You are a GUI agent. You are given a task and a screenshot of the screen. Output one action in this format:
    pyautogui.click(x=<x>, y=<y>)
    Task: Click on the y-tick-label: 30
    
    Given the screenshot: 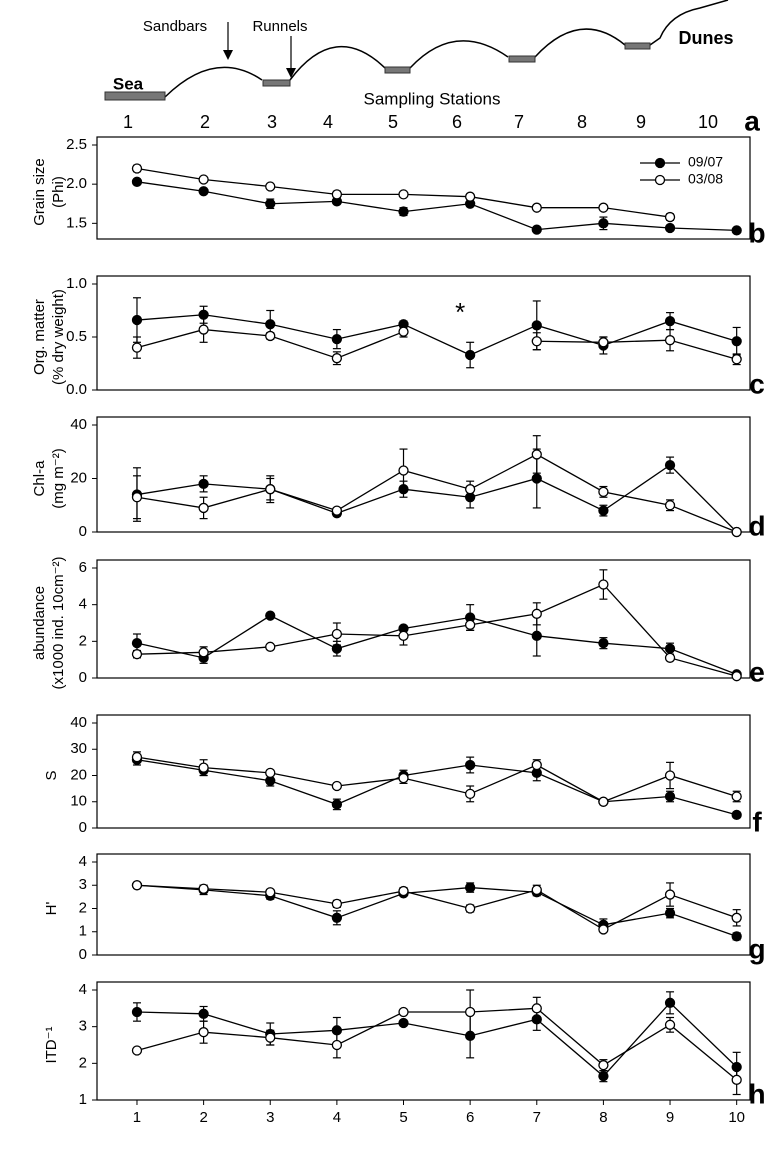 What is the action you would take?
    pyautogui.click(x=78, y=748)
    